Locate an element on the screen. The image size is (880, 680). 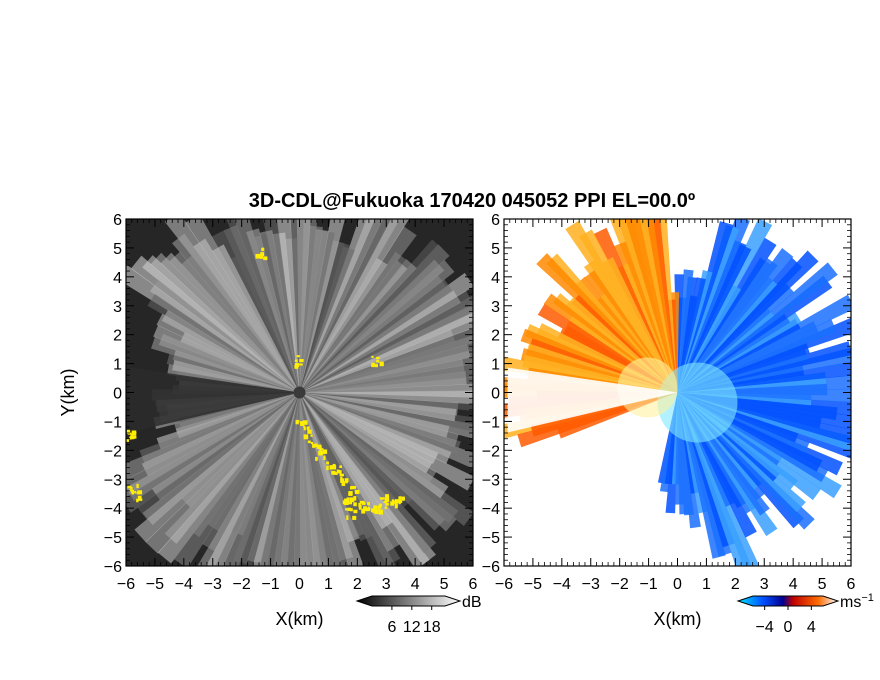
velocity-x-axis-label: X(km) is located at coordinates (678, 619).